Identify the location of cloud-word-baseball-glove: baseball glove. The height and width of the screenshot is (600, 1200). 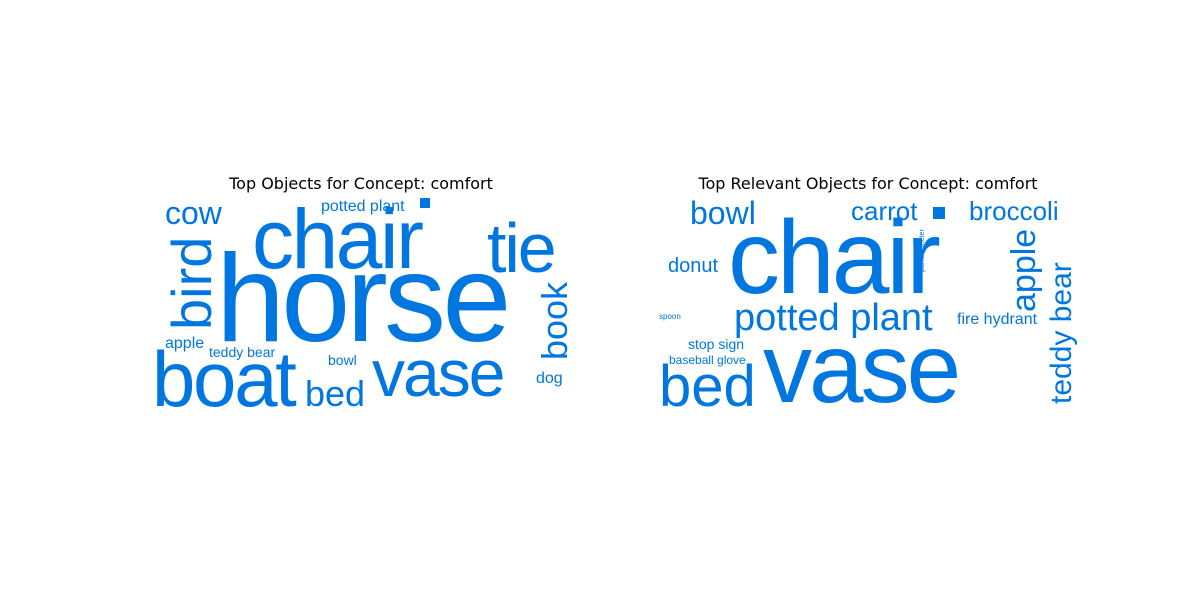
(707, 360).